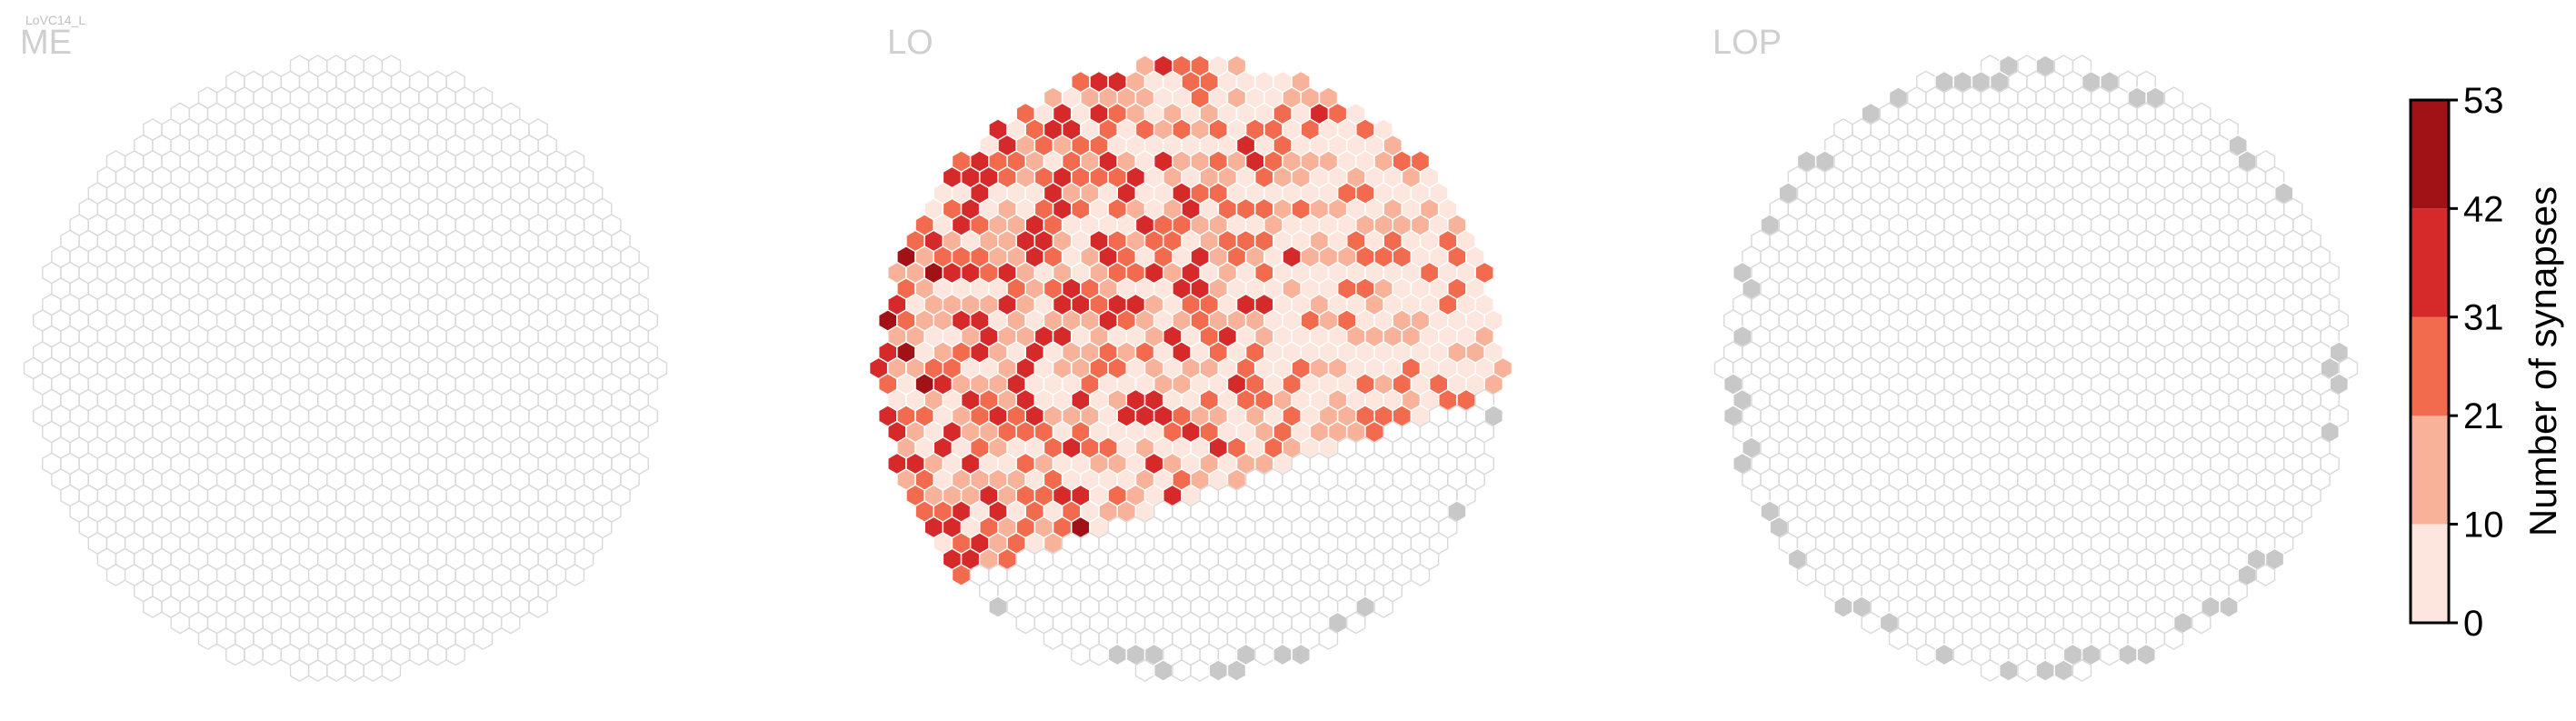 This screenshot has width=2576, height=721. I want to click on panel-title-lop: LOP, so click(1747, 43).